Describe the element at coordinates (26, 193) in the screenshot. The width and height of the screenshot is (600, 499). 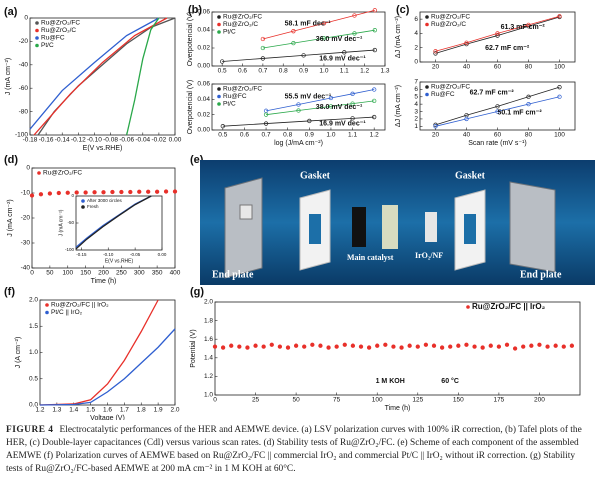
I see `y-tick-label: -10` at that location.